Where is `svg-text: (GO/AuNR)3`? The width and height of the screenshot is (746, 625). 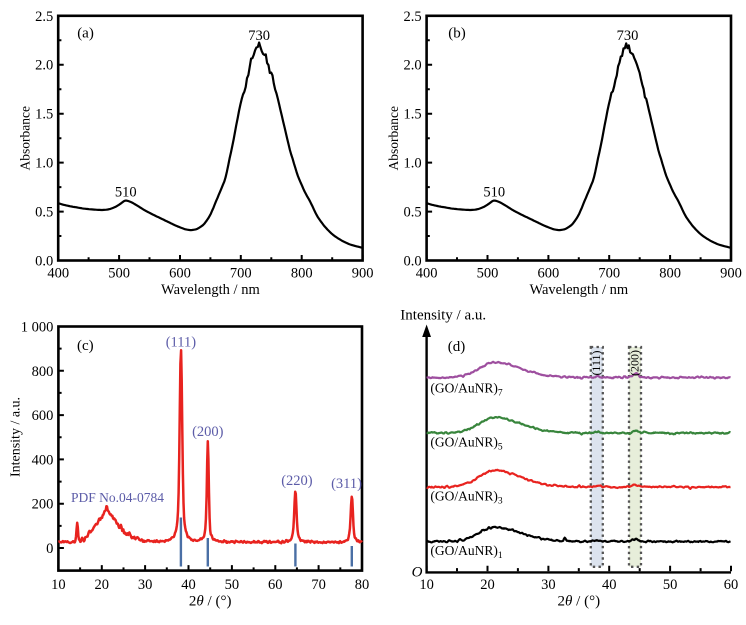 svg-text: (GO/AuNR)3 is located at coordinates (466, 498).